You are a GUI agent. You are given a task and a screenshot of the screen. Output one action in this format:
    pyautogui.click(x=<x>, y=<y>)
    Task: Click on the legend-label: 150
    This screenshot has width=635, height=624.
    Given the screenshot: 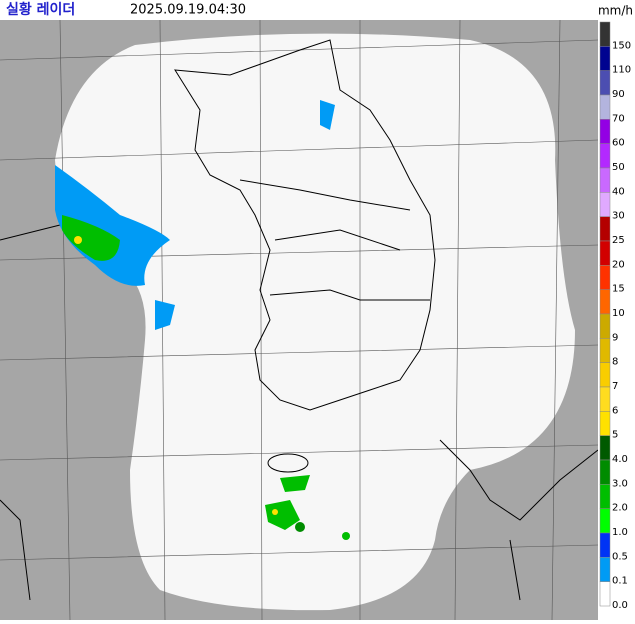 What is the action you would take?
    pyautogui.click(x=621, y=45)
    